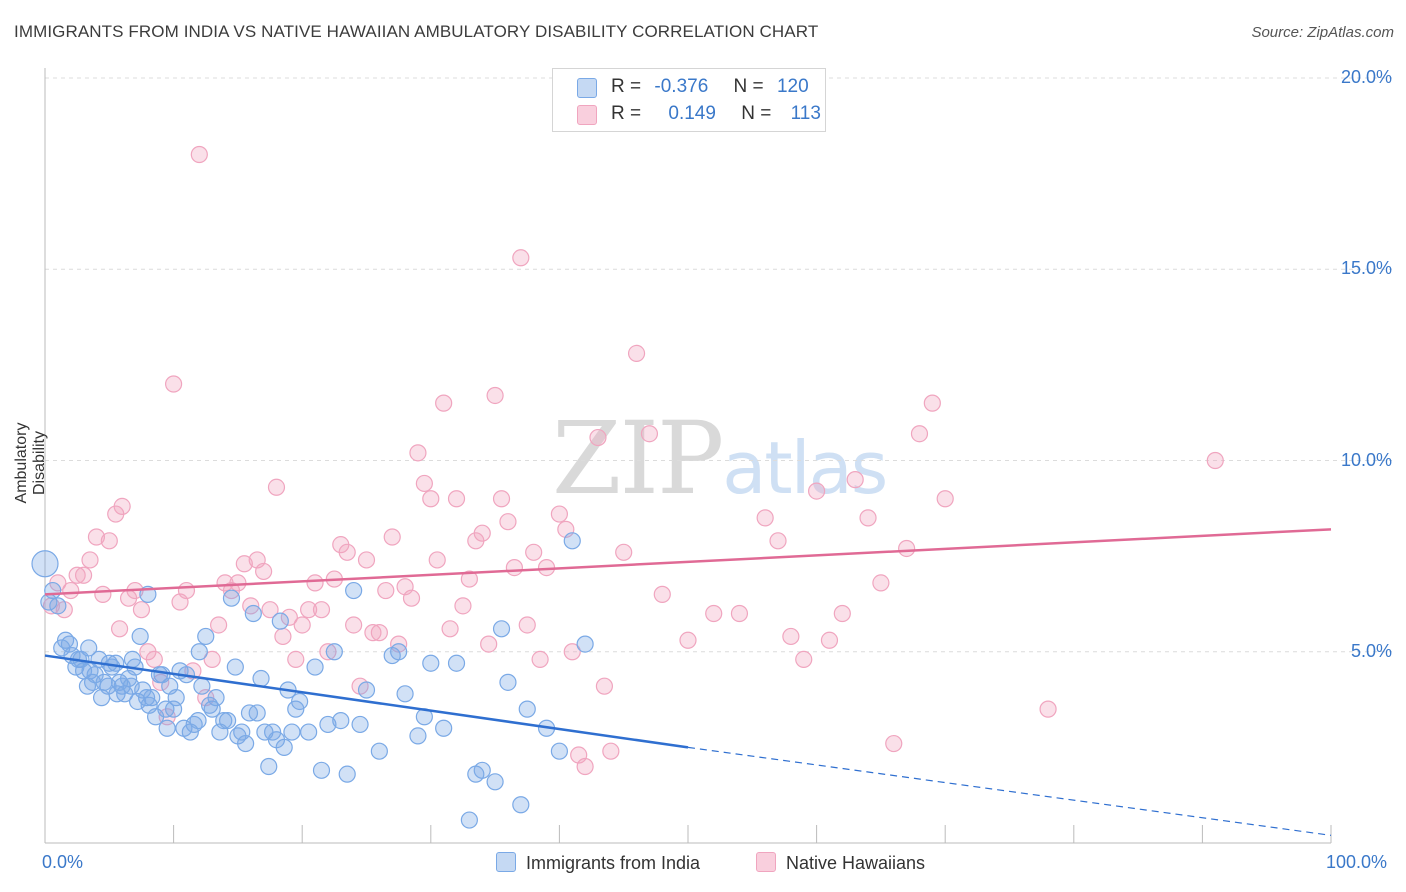  Describe the element at coordinates (1366, 268) in the screenshot. I see `y-tick-label: 15.0%` at that location.